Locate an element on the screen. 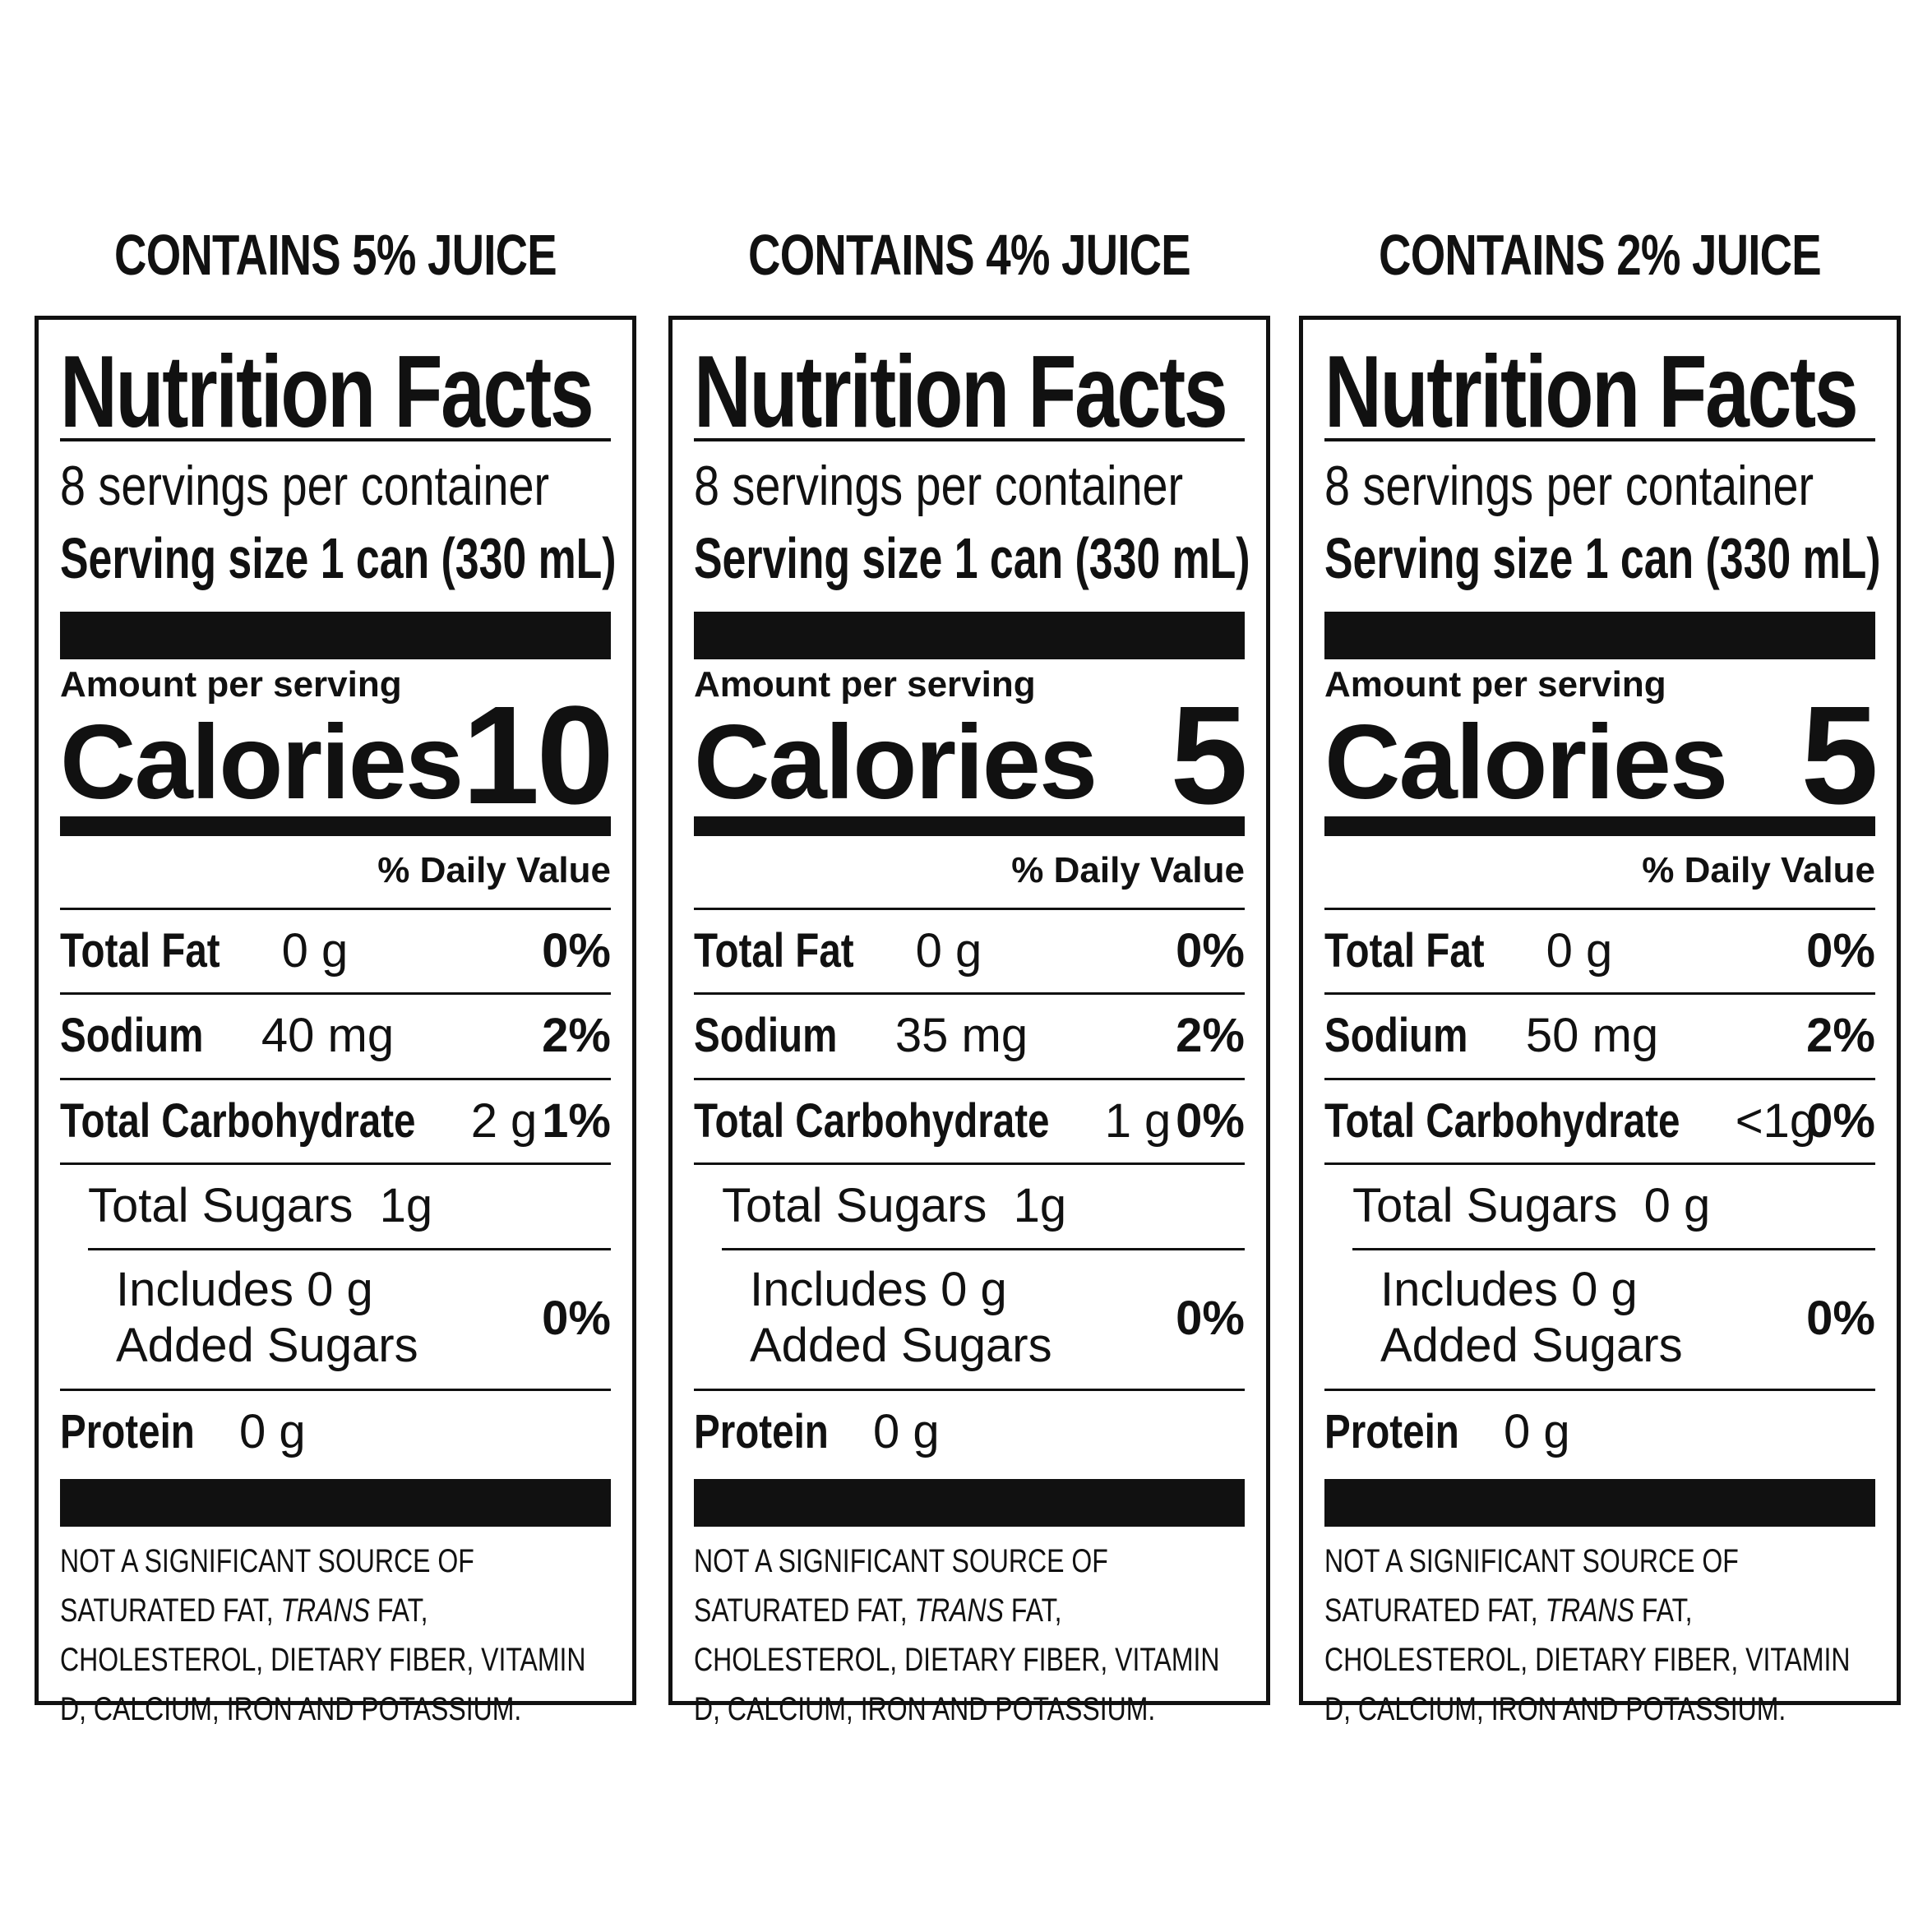 This screenshot has width=1932, height=1932. added-sugars-line1: Includes 0 g is located at coordinates (244, 1289).